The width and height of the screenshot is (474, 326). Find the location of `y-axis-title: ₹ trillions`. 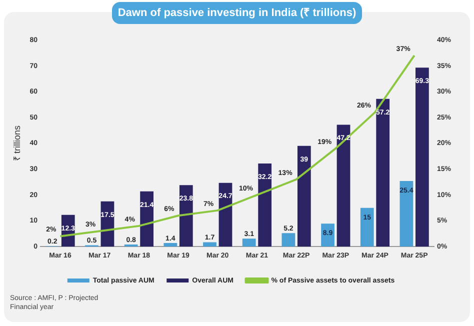

y-axis-title: ₹ trillions is located at coordinates (17, 143).